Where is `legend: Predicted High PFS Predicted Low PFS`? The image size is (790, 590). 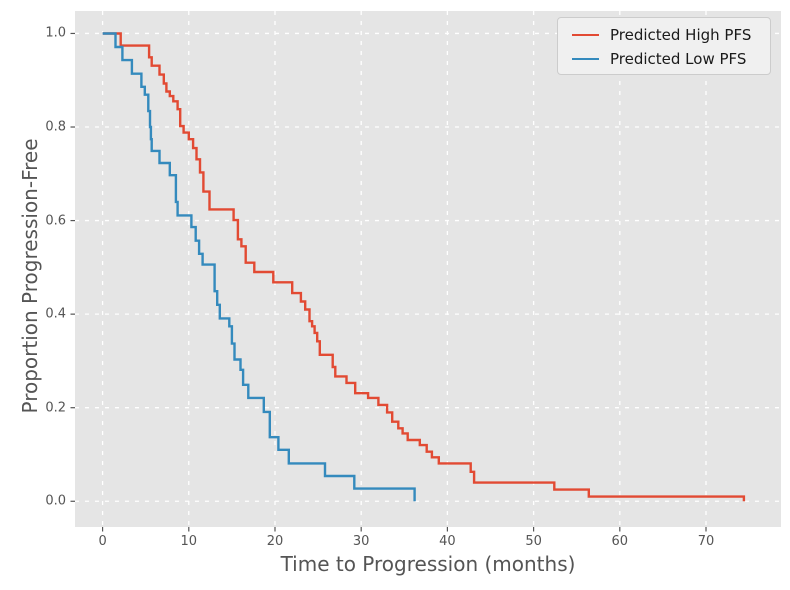 legend: Predicted High PFS Predicted Low PFS is located at coordinates (664, 46).